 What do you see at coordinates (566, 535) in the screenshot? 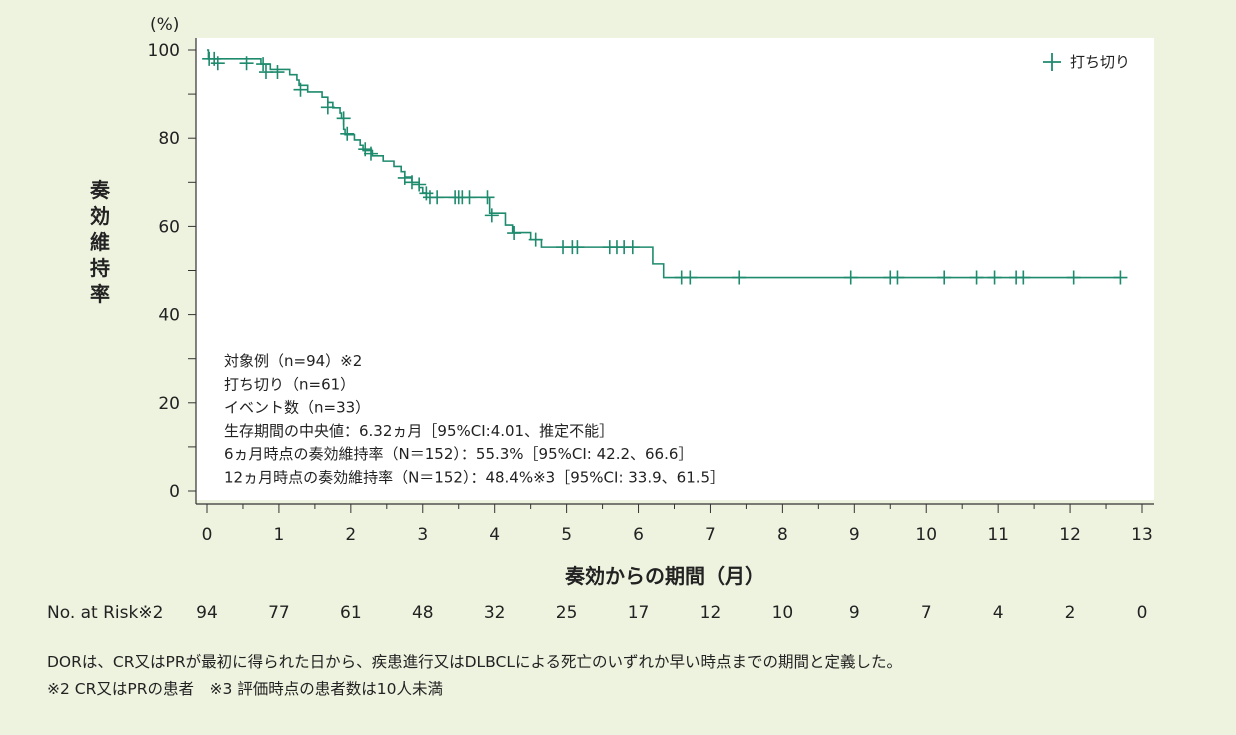
I see `x-tick-label: 5` at bounding box center [566, 535].